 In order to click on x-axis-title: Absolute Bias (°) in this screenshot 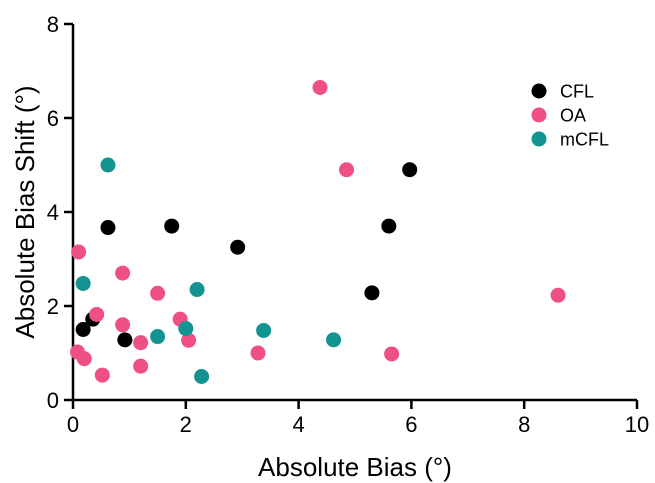, I will do `click(355, 467)`.